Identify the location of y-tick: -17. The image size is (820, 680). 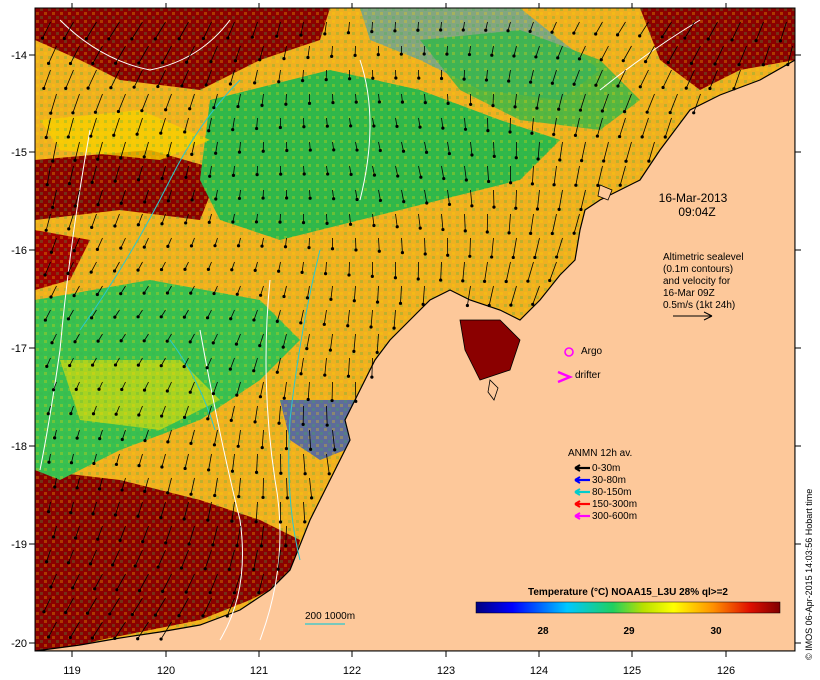
(406, 349).